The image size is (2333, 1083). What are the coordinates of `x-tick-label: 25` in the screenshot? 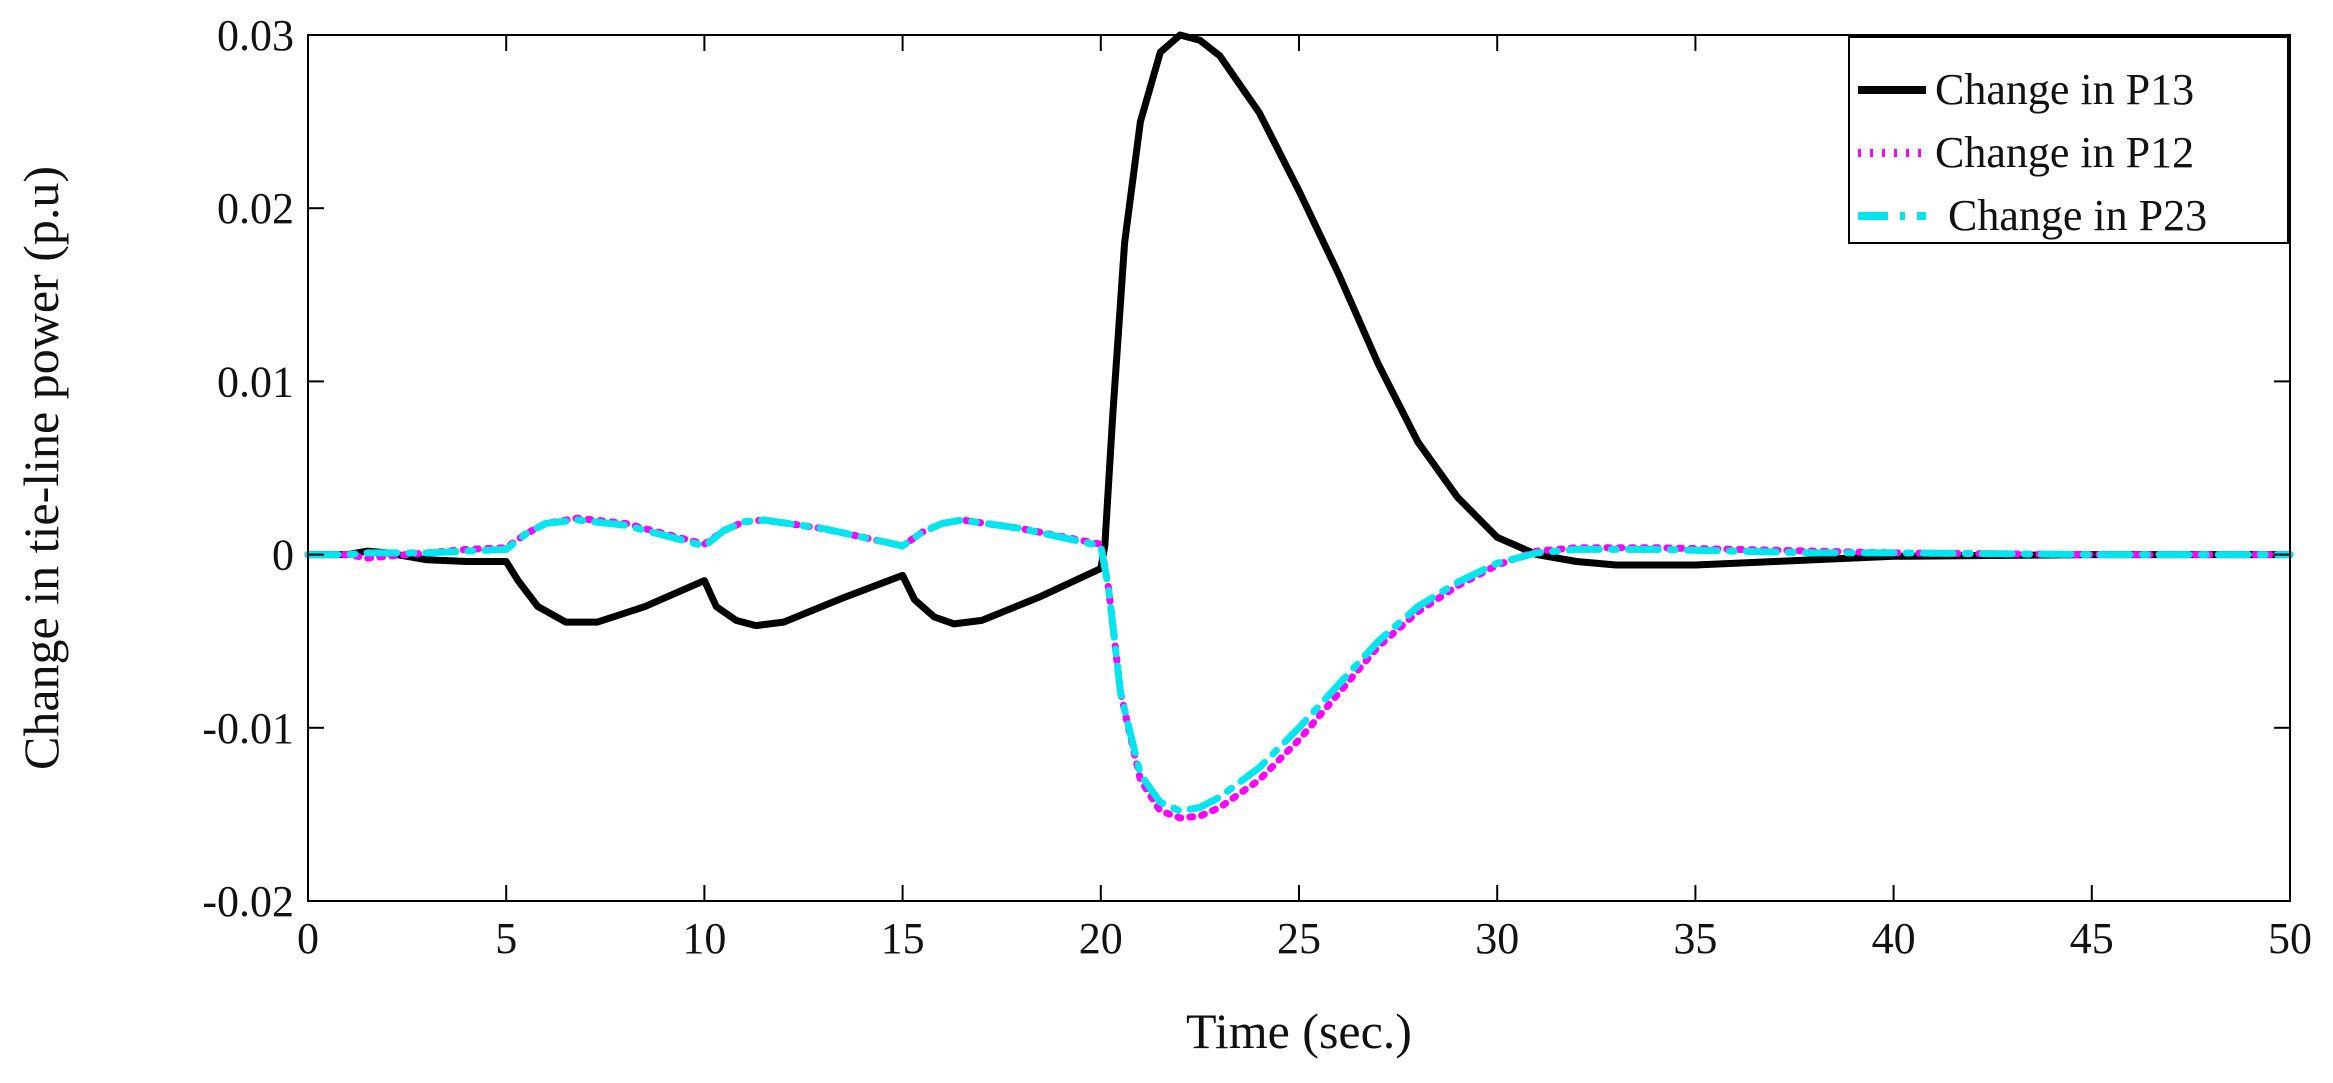 It's located at (1299, 938).